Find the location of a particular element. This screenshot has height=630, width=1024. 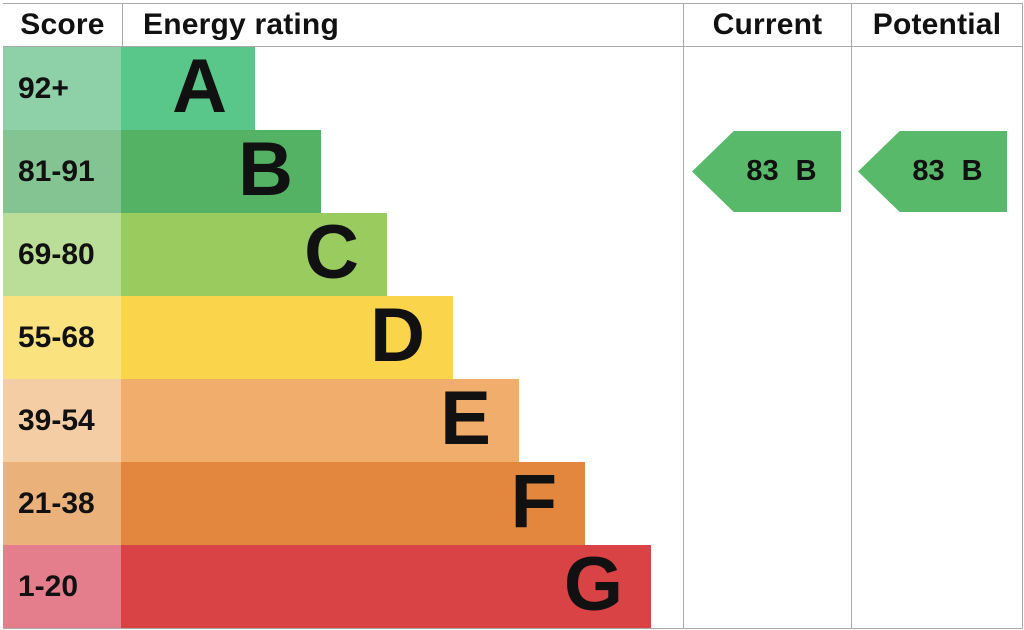

grade-letter-c: C is located at coordinates (331, 252).